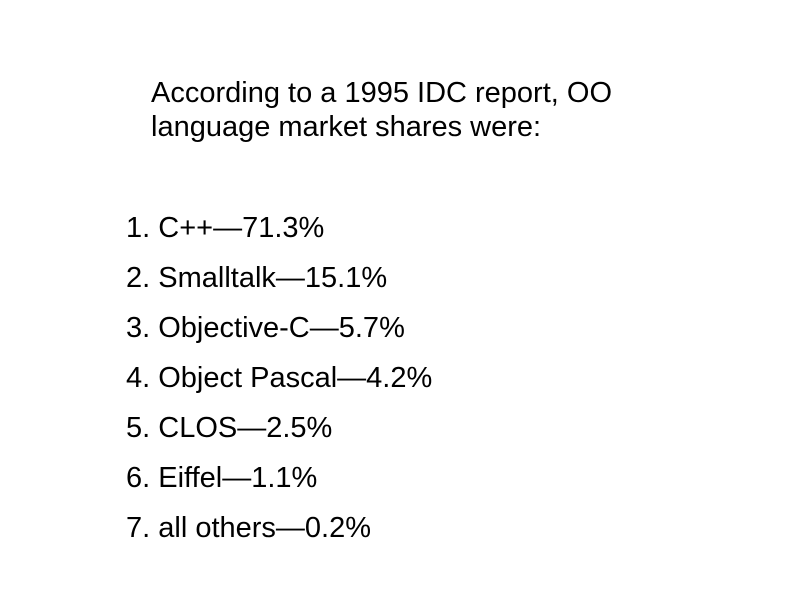  Describe the element at coordinates (225, 228) in the screenshot. I see `list-item: 1. C++—71.3%` at that location.